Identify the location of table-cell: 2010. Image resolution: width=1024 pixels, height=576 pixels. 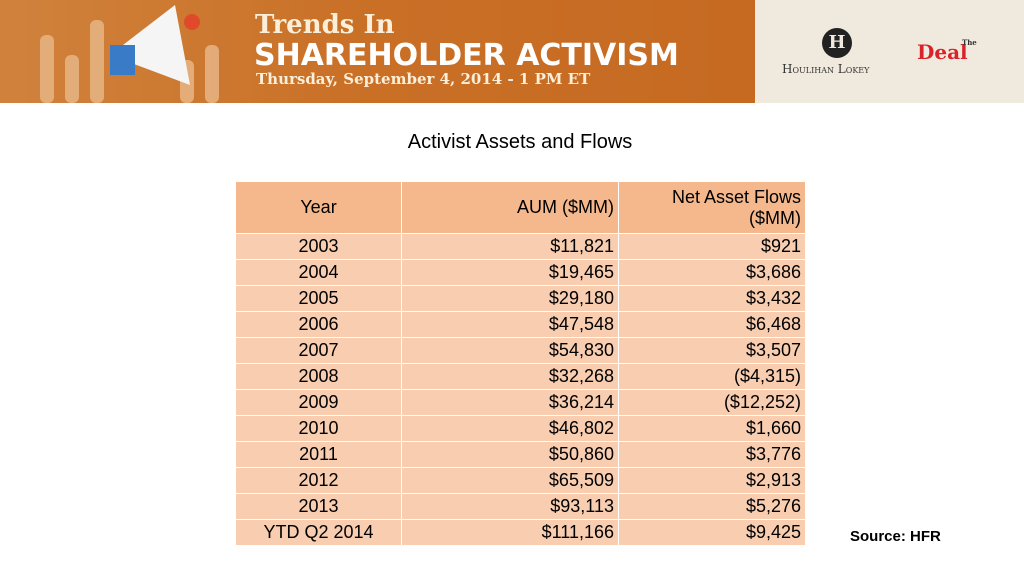
(318, 428).